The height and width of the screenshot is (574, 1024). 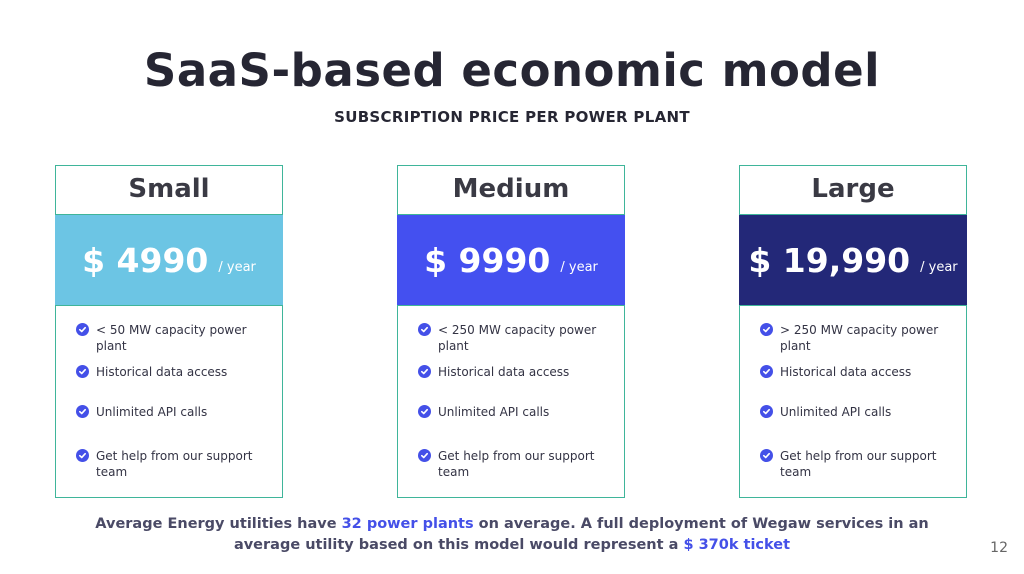 I want to click on plan-price: $ 9990, so click(x=487, y=260).